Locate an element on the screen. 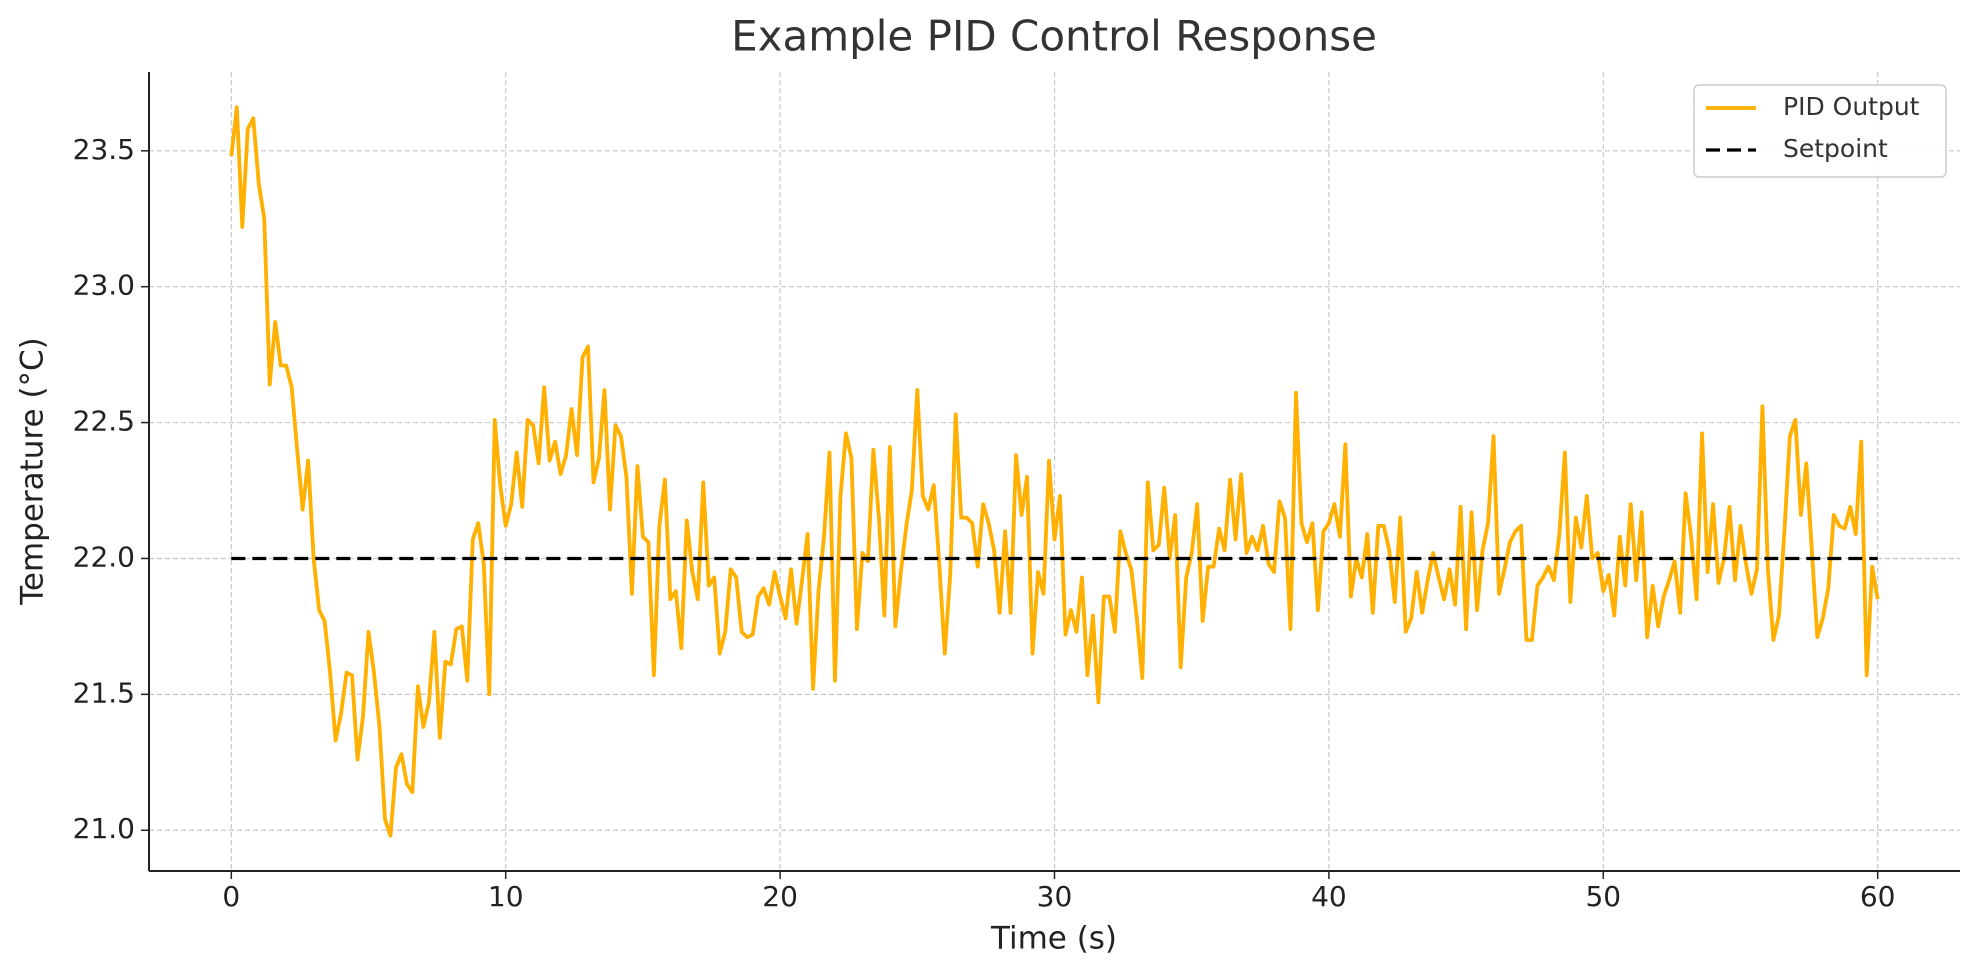 The width and height of the screenshot is (1979, 980). legend-box is located at coordinates (1820, 131).